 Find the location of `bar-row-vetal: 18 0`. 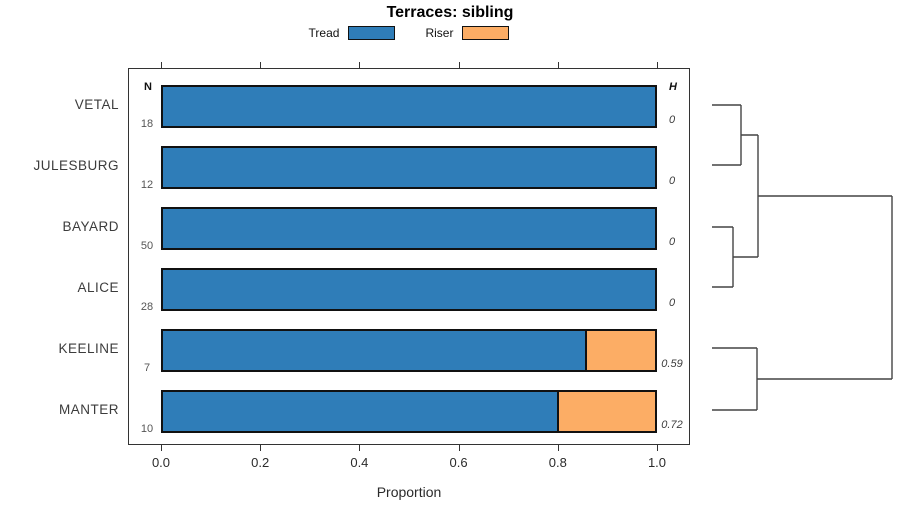

bar-row-vetal: 18 0 is located at coordinates (410, 107).